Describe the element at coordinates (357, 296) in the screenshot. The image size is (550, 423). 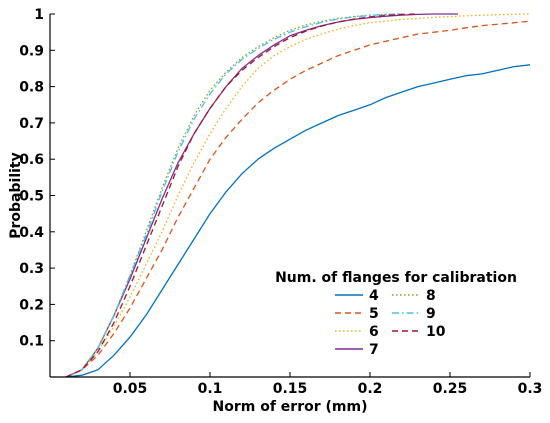
I see `legend-item-4: 4` at that location.